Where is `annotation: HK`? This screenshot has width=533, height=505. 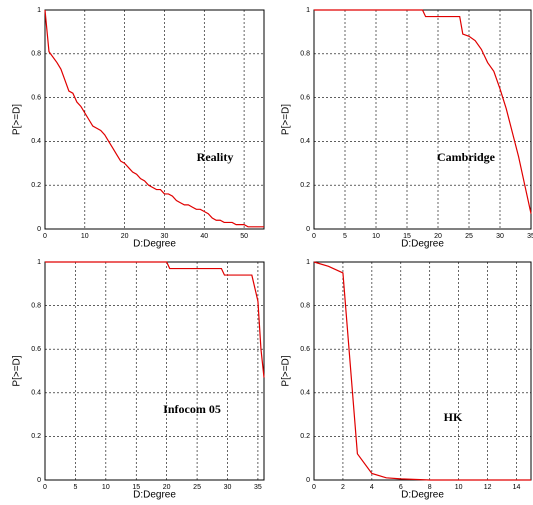 annotation: HK is located at coordinates (453, 417).